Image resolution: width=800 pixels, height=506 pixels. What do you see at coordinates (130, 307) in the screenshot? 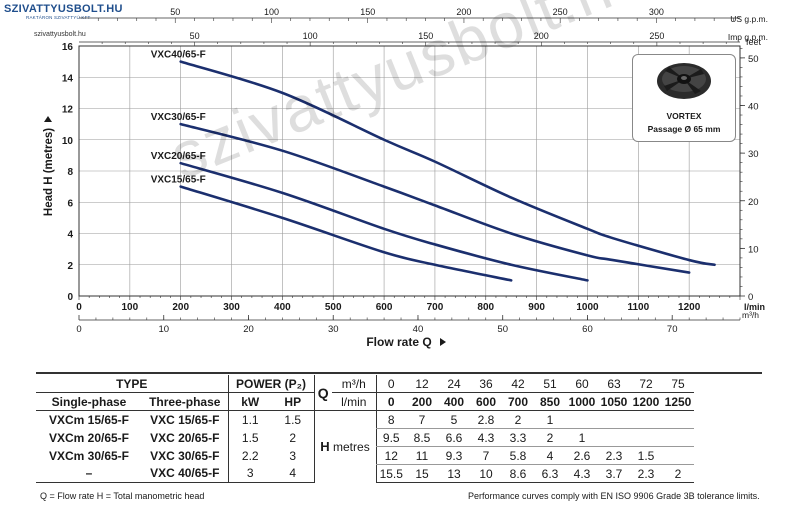
I see `x-tick-label: 100` at bounding box center [130, 307].